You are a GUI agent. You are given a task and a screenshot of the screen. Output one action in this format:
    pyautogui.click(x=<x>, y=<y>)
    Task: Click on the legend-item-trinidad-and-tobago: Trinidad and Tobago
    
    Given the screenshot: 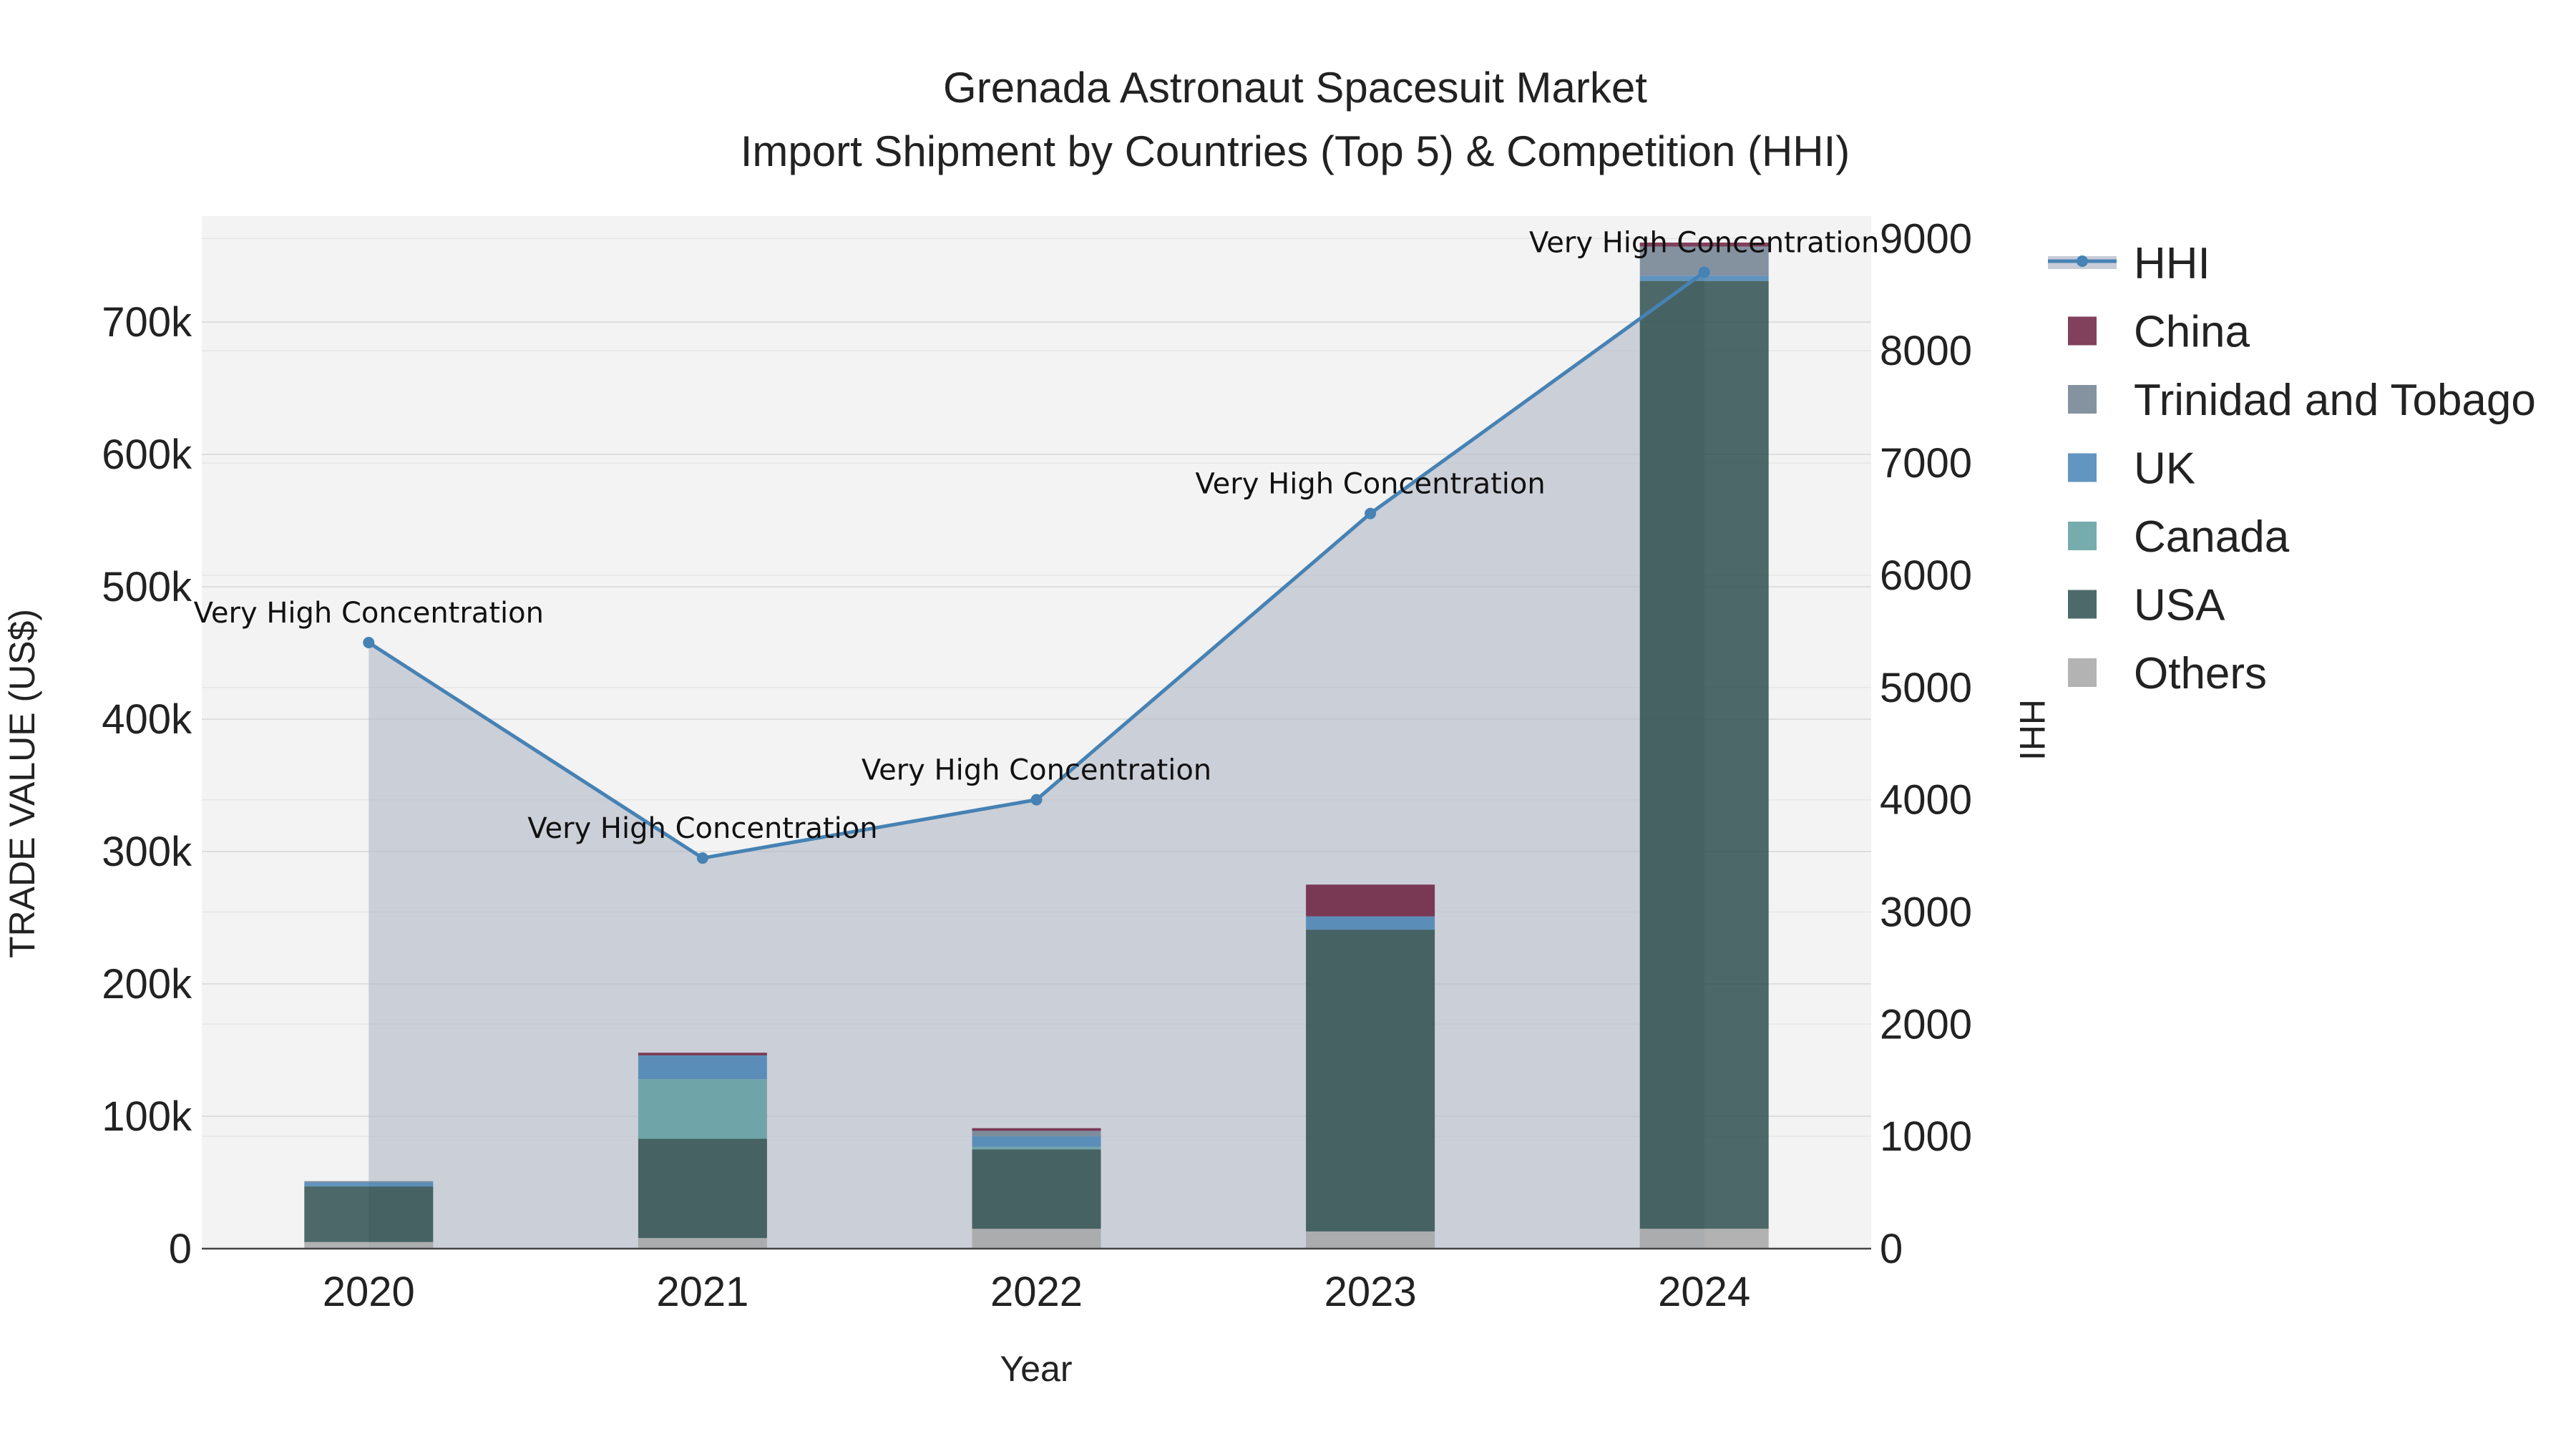 What is the action you would take?
    pyautogui.click(x=2302, y=400)
    